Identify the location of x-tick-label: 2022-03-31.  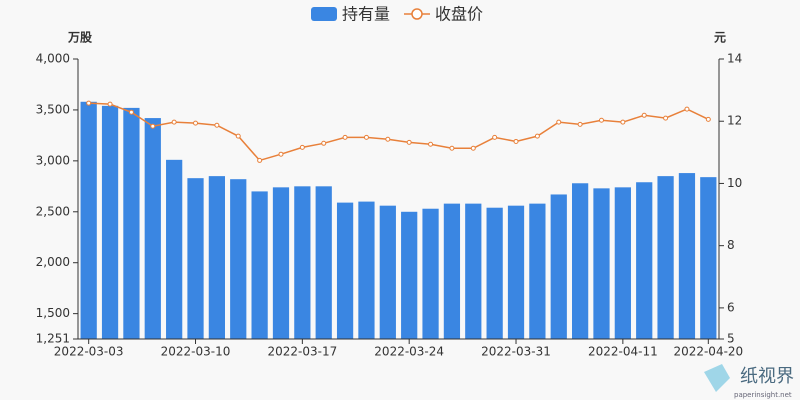
(516, 352).